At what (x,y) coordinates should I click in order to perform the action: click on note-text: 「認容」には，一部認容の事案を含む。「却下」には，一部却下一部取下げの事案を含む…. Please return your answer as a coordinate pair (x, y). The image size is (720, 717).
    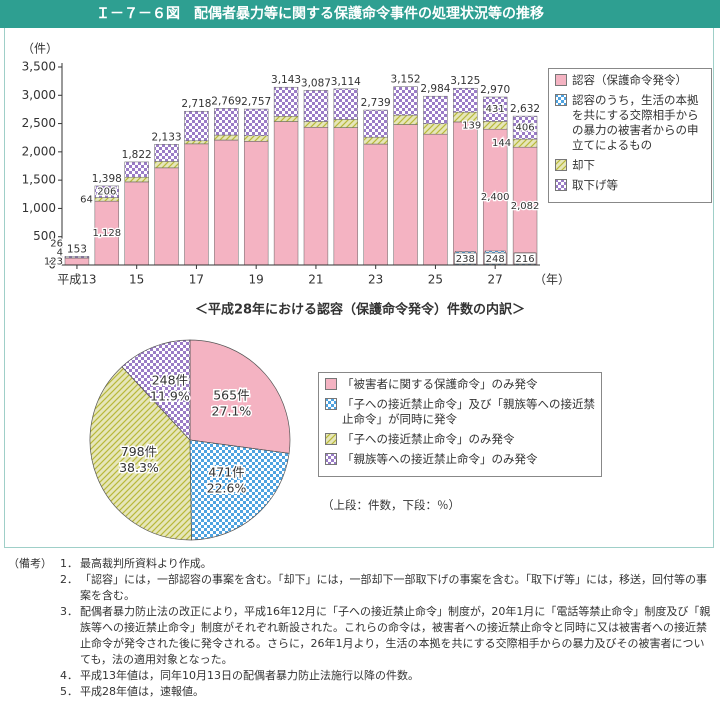
    Looking at the image, I should click on (393, 587).